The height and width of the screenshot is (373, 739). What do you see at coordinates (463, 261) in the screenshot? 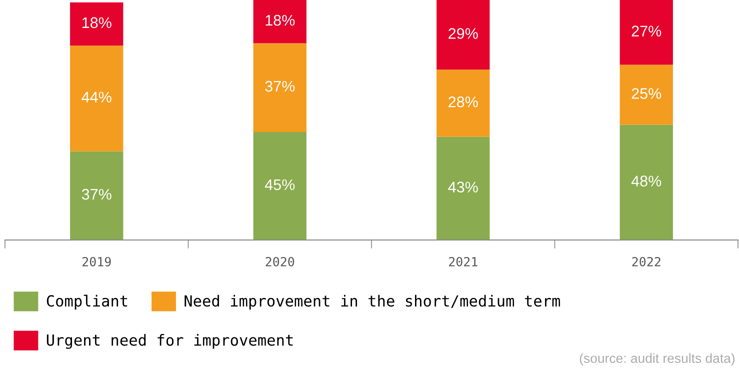
I see `x-tick-label: 2021` at bounding box center [463, 261].